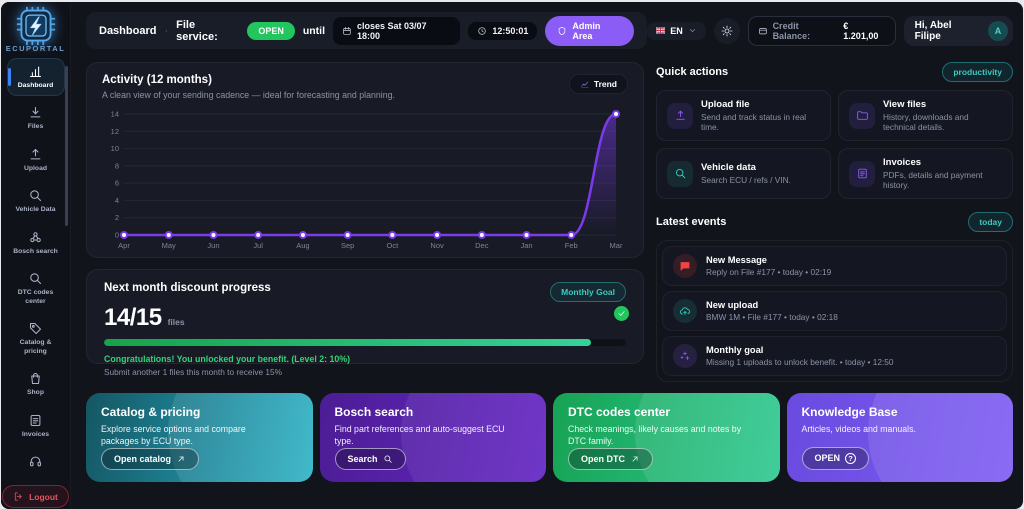  Describe the element at coordinates (35, 347) in the screenshot. I see `sidebar-item-label: Catalog & pricing` at that location.